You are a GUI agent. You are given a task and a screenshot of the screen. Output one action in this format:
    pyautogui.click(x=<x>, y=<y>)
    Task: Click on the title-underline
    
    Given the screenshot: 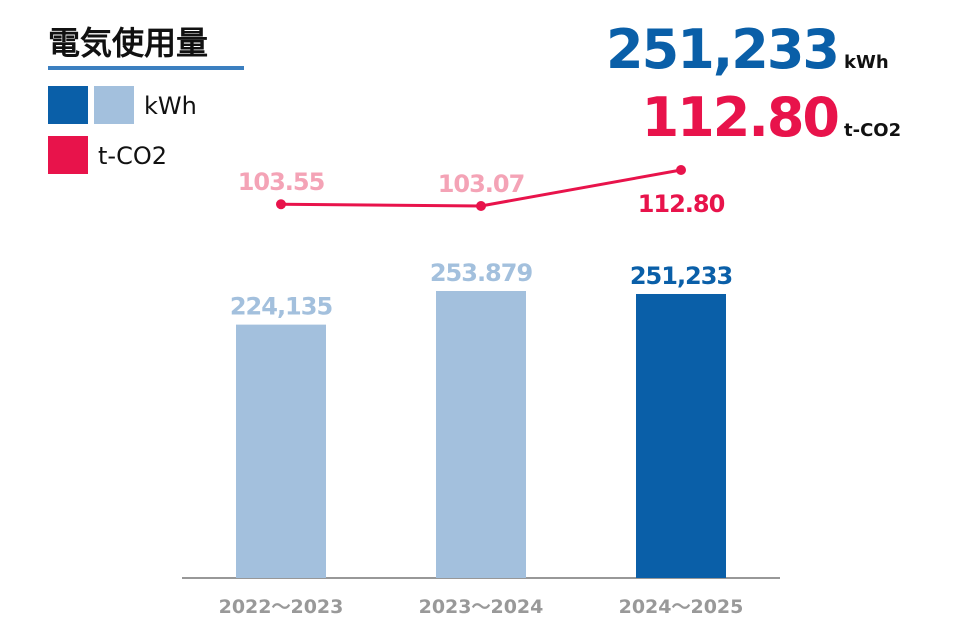 What is the action you would take?
    pyautogui.click(x=146, y=68)
    